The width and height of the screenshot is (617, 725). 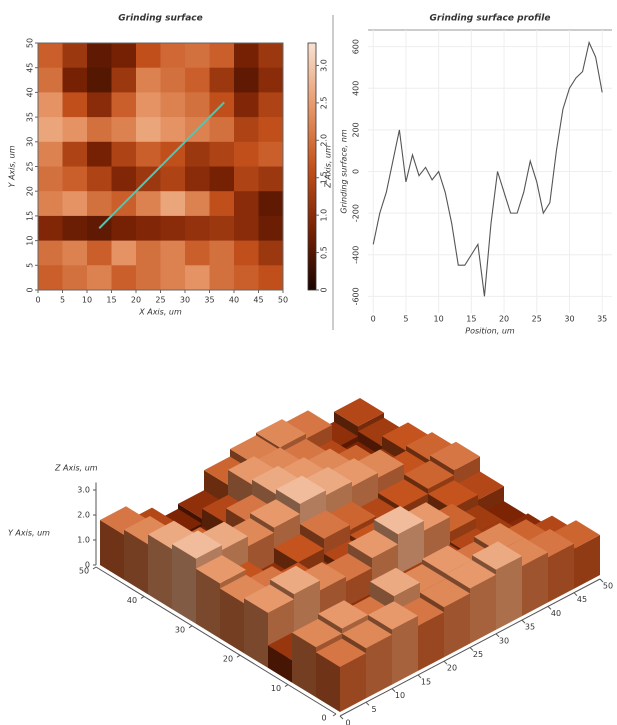 I want to click on profile-curve, so click(x=487, y=168).